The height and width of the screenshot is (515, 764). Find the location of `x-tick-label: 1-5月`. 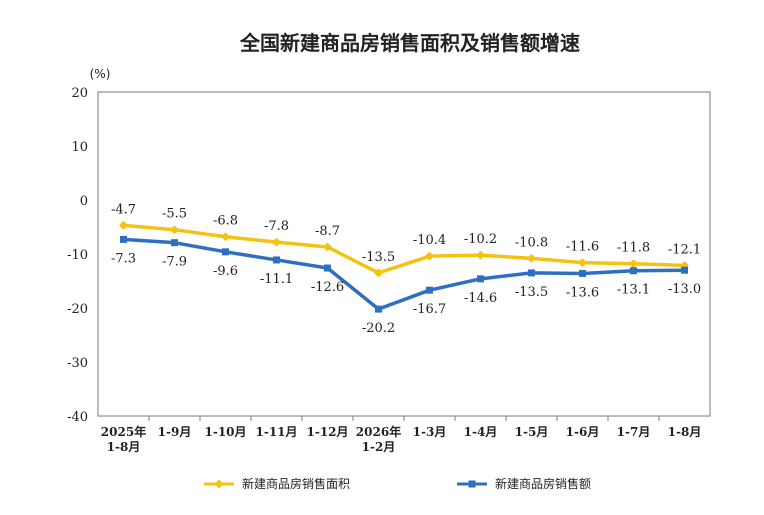

x-tick-label: 1-5月 is located at coordinates (532, 432).